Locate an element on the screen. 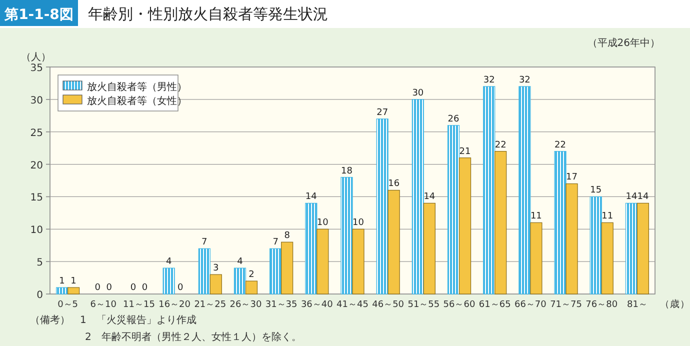  x-tick-label: 16～20 is located at coordinates (174, 305).